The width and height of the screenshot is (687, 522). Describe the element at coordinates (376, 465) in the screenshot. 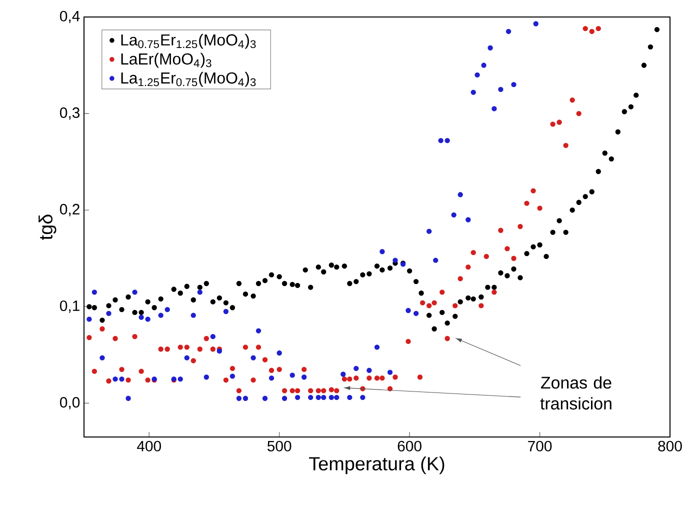

I see `x-axis-title: Temperatura (K)` at that location.